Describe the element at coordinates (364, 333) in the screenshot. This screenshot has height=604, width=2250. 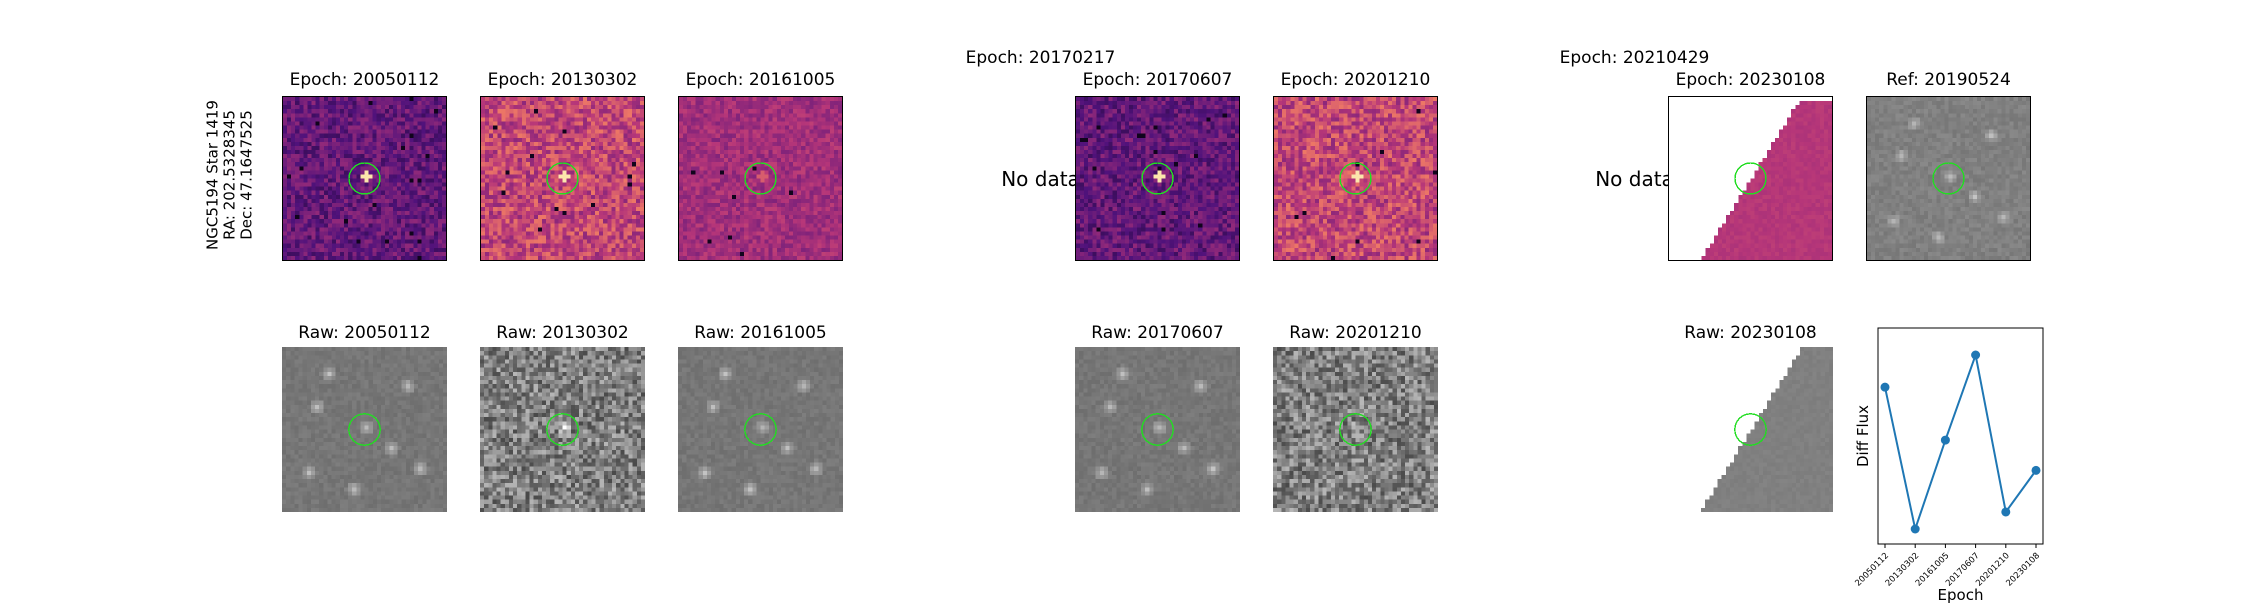
I see `raw-panel-title: Raw: 20050112` at that location.